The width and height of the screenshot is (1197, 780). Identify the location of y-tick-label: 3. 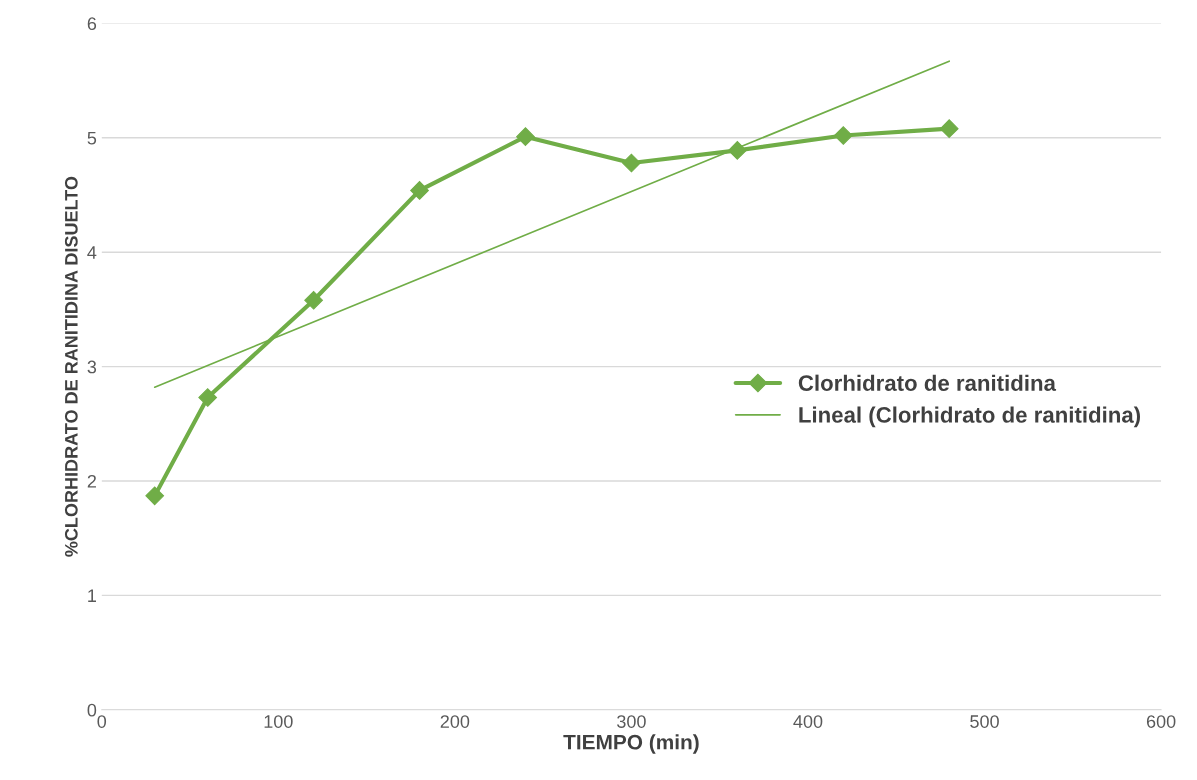
(92, 367).